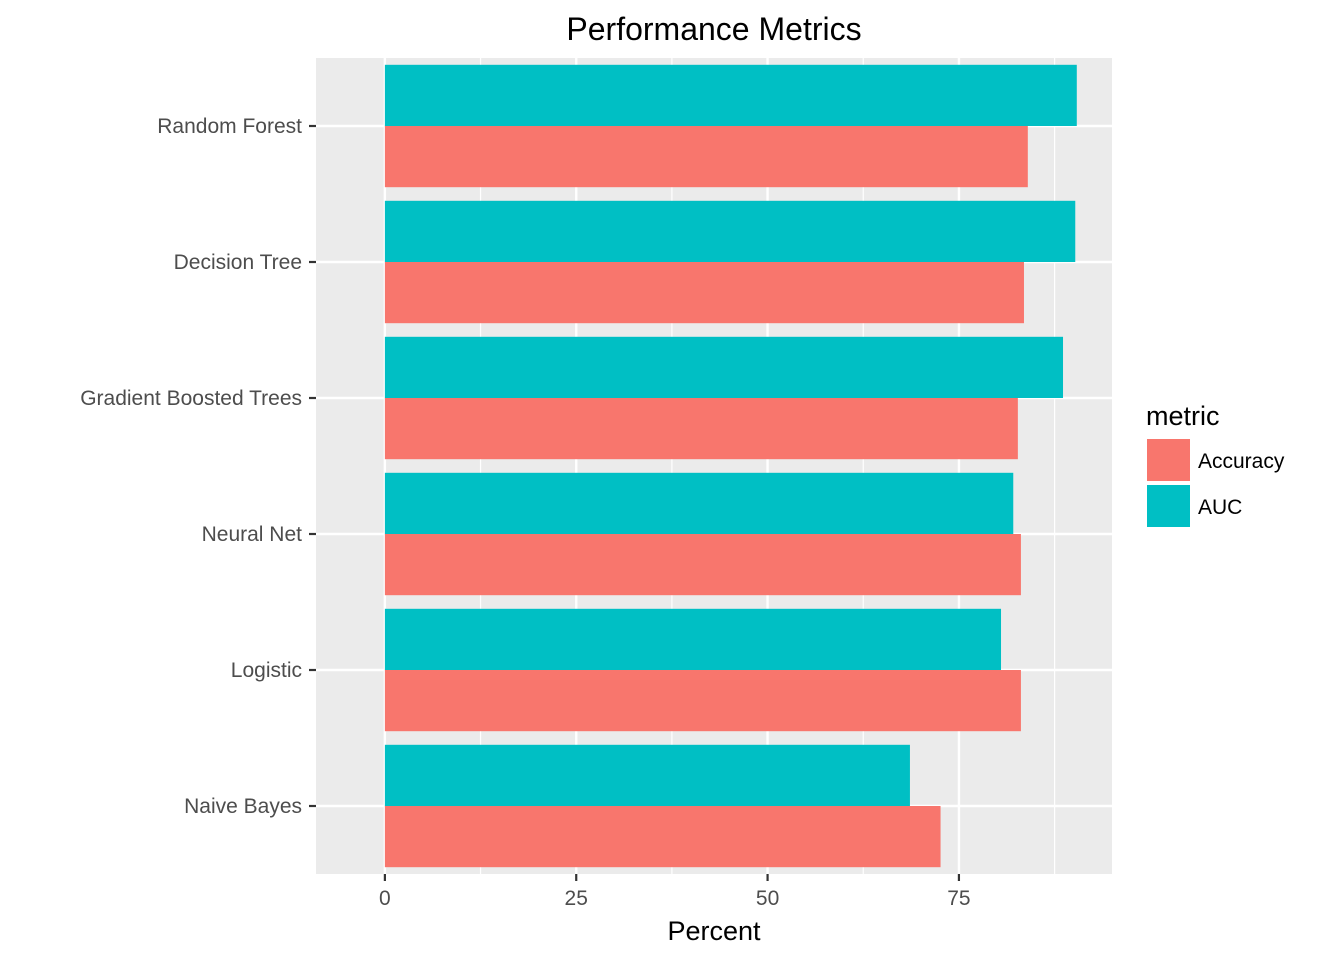  What do you see at coordinates (385, 898) in the screenshot?
I see `x-tick-label: 0` at bounding box center [385, 898].